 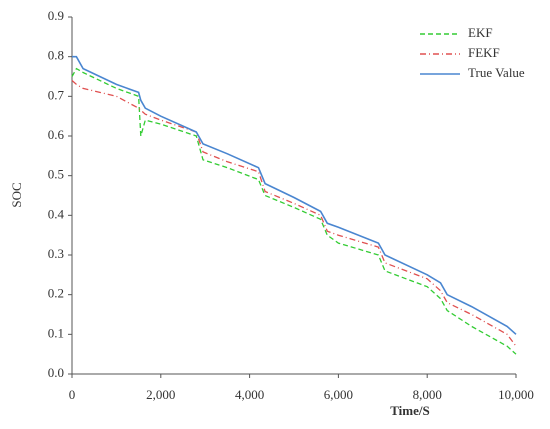 I want to click on legend-label: True Value, so click(x=496, y=72).